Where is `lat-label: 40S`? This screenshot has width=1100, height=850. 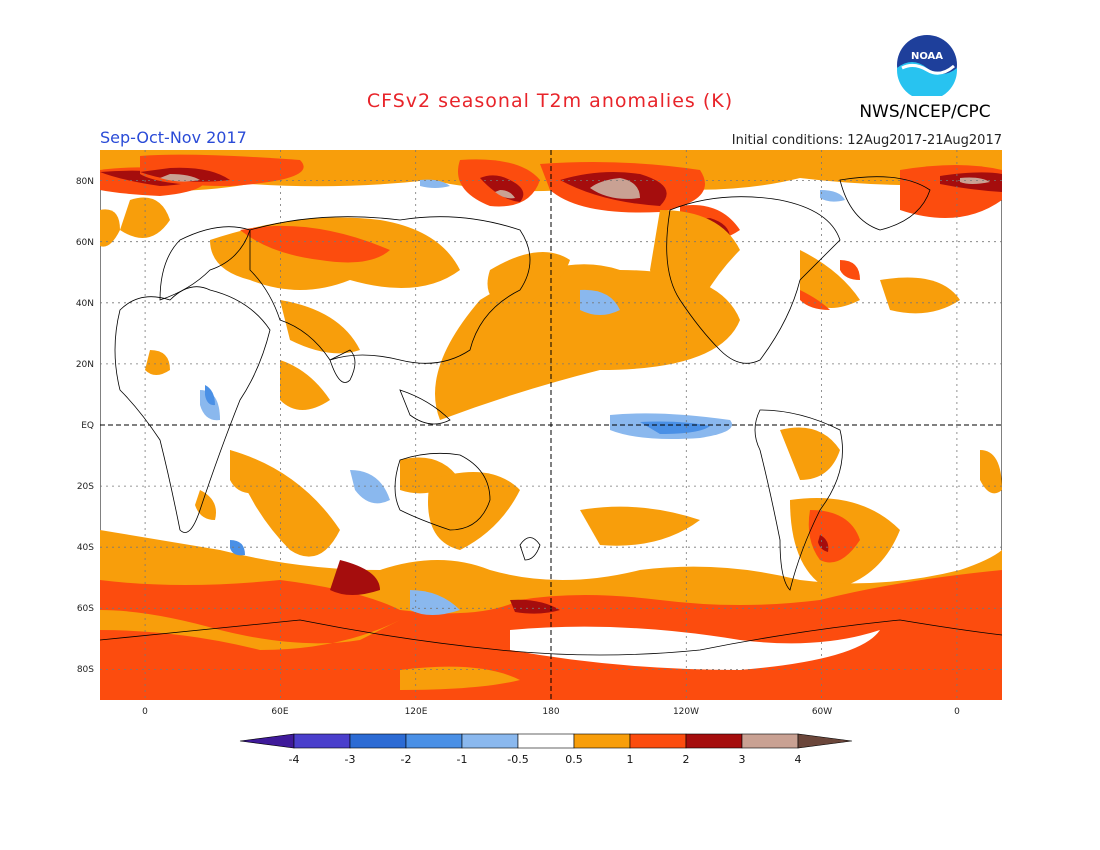
lat-label: 40S is located at coordinates (85, 548).